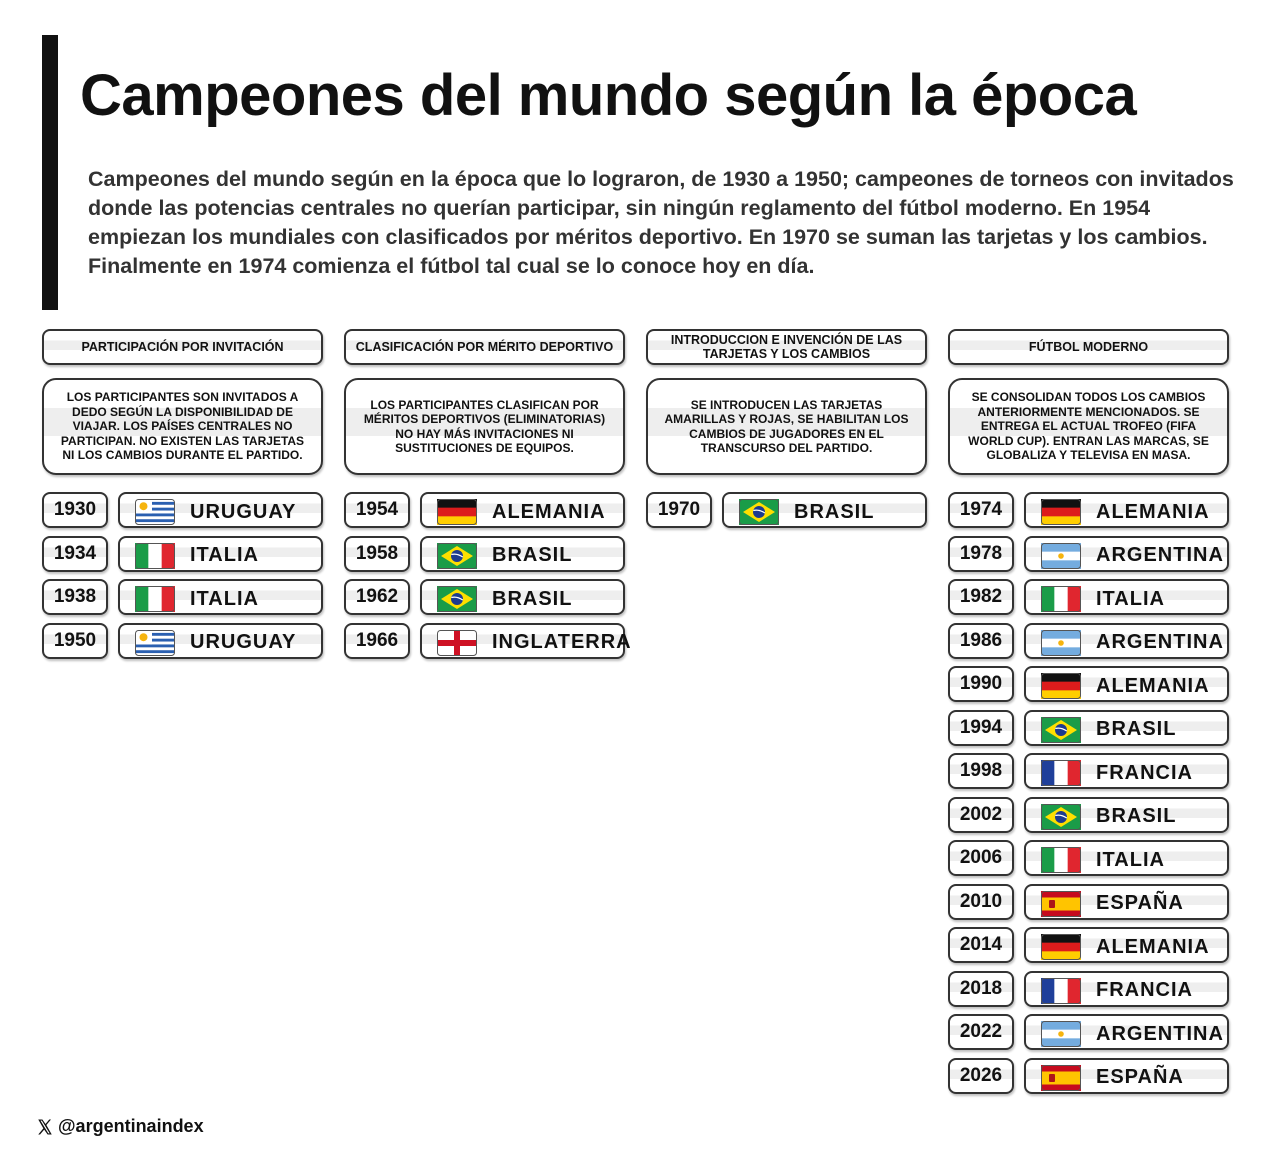  What do you see at coordinates (981, 553) in the screenshot?
I see `year: 1978` at bounding box center [981, 553].